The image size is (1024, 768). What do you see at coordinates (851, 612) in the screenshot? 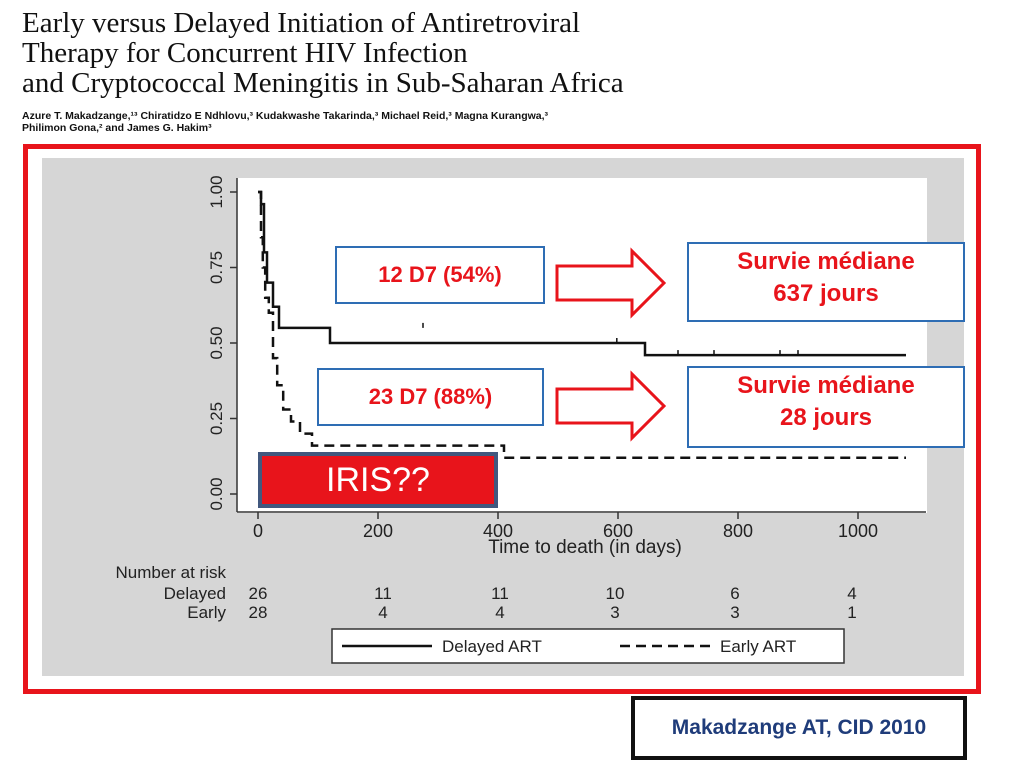
I see `risk-value: 1` at bounding box center [851, 612].